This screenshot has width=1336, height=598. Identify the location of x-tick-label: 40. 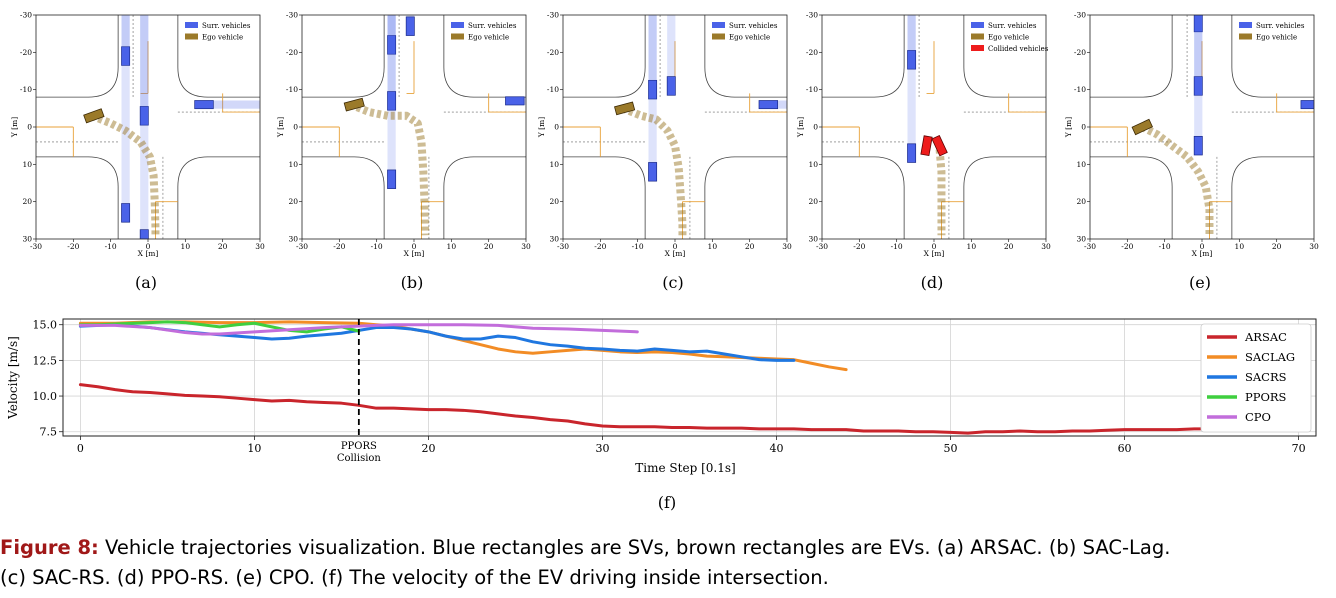
(777, 448).